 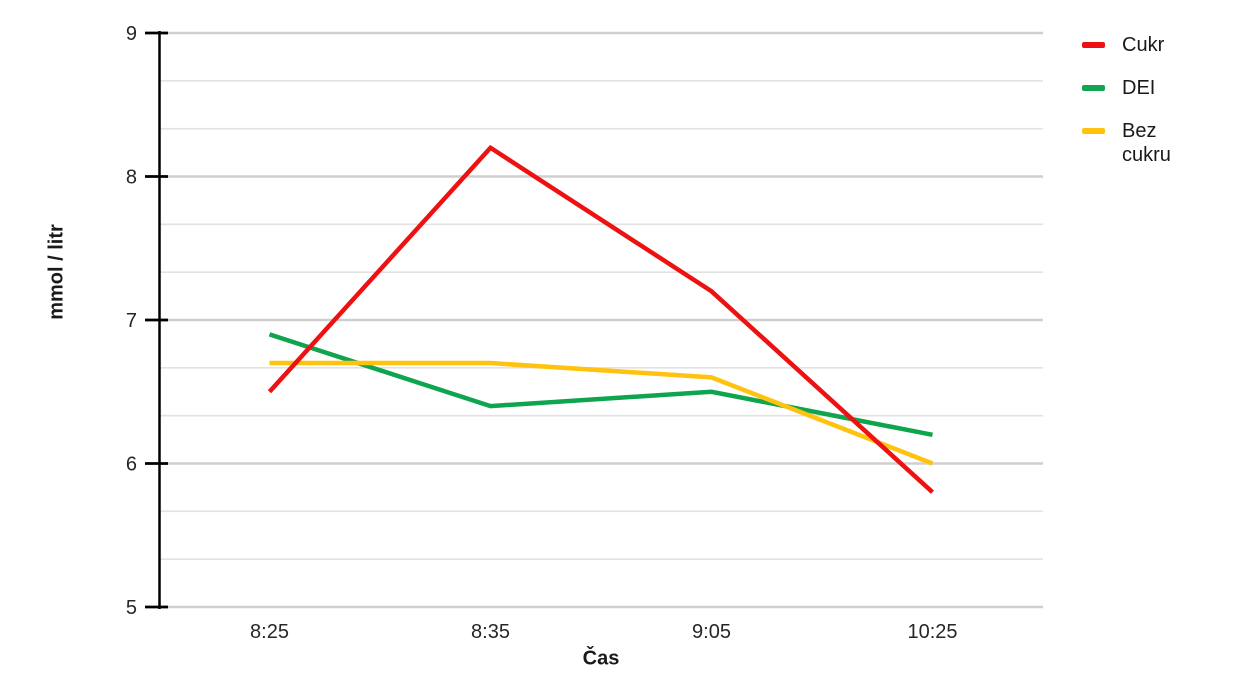 What do you see at coordinates (131, 321) in the screenshot?
I see `y-tick-label: 7` at bounding box center [131, 321].